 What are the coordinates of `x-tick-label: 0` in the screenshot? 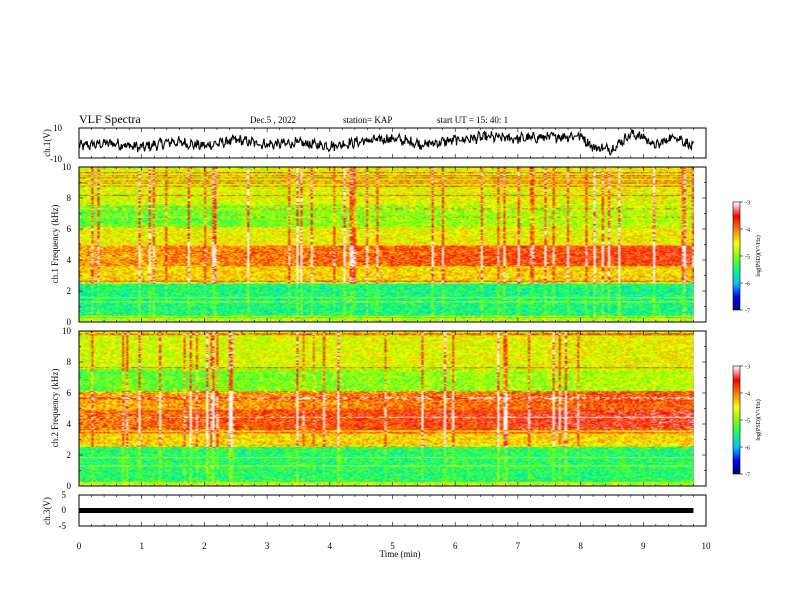 It's located at (79, 546).